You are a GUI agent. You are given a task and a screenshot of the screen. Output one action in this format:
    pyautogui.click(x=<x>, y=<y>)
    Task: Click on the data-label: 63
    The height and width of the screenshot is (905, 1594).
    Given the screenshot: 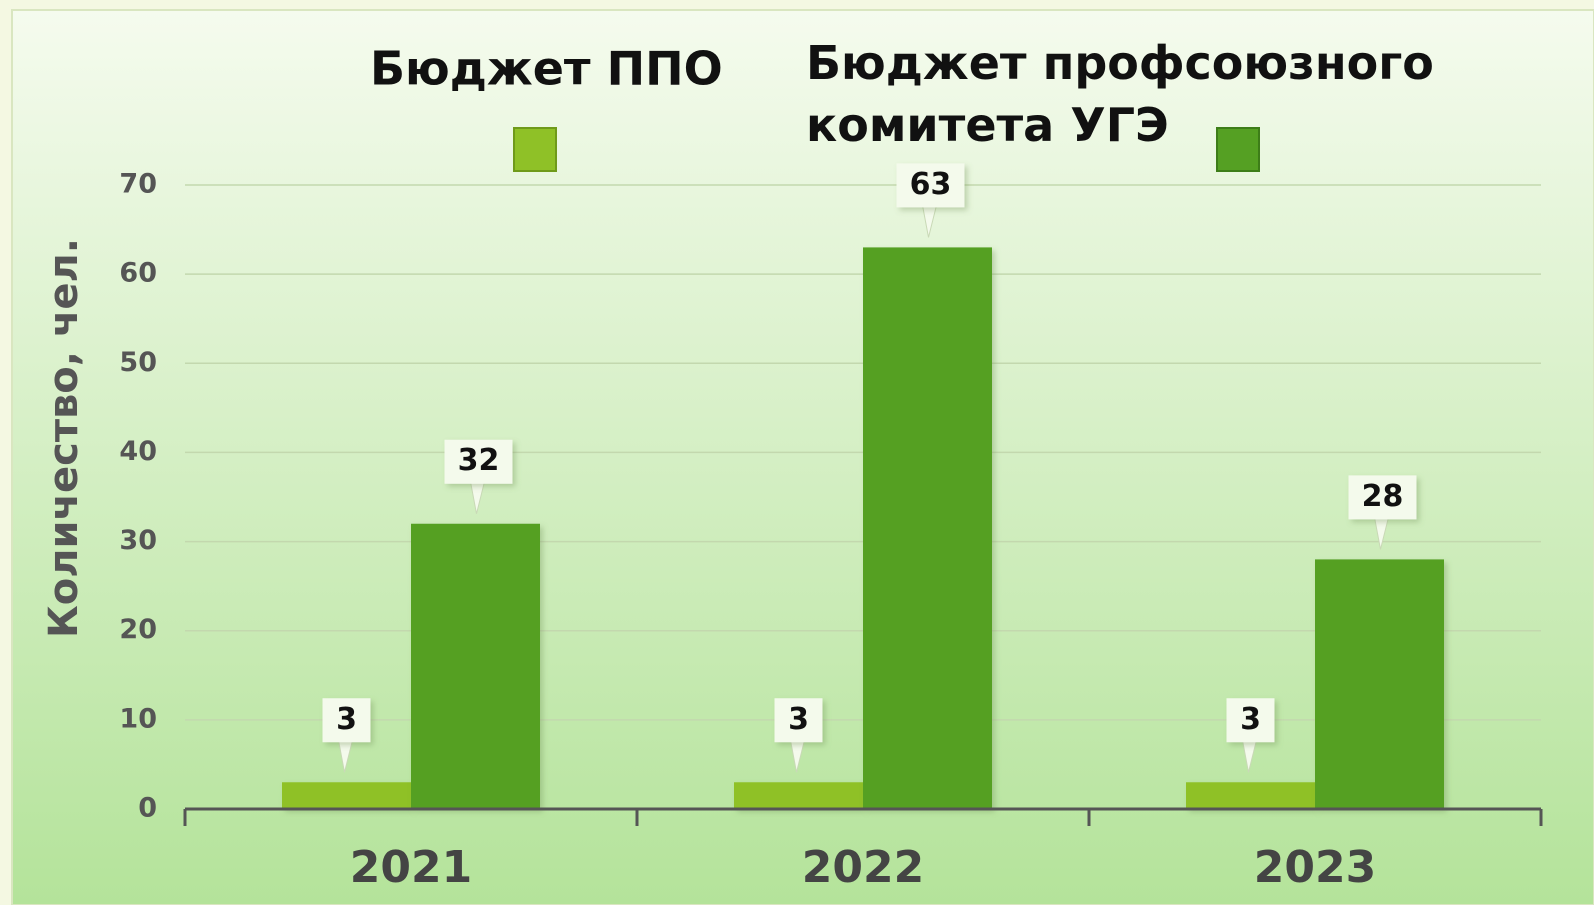 What is the action you would take?
    pyautogui.click(x=930, y=200)
    